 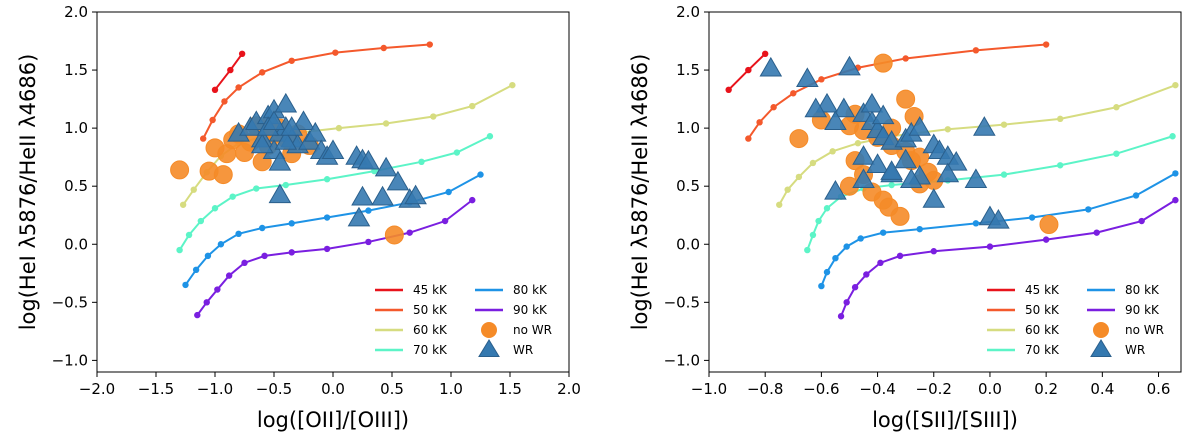 I want to click on x-tick-label: −0.5, so click(x=274, y=389).